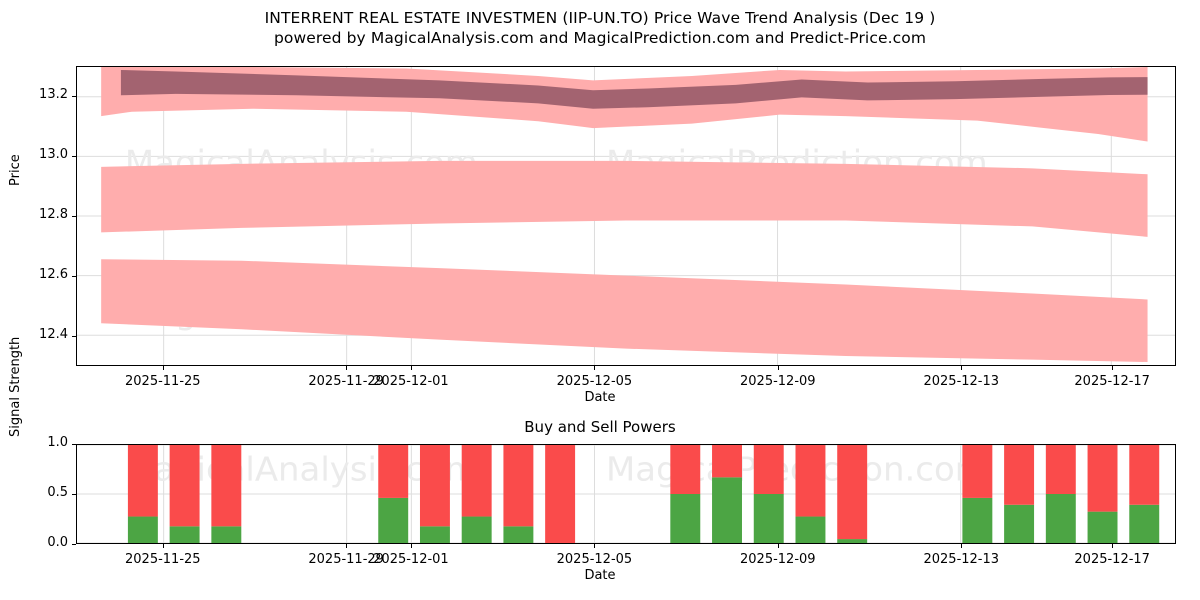  Describe the element at coordinates (961, 381) in the screenshot. I see `price-x-tick: 2025-12-13` at that location.